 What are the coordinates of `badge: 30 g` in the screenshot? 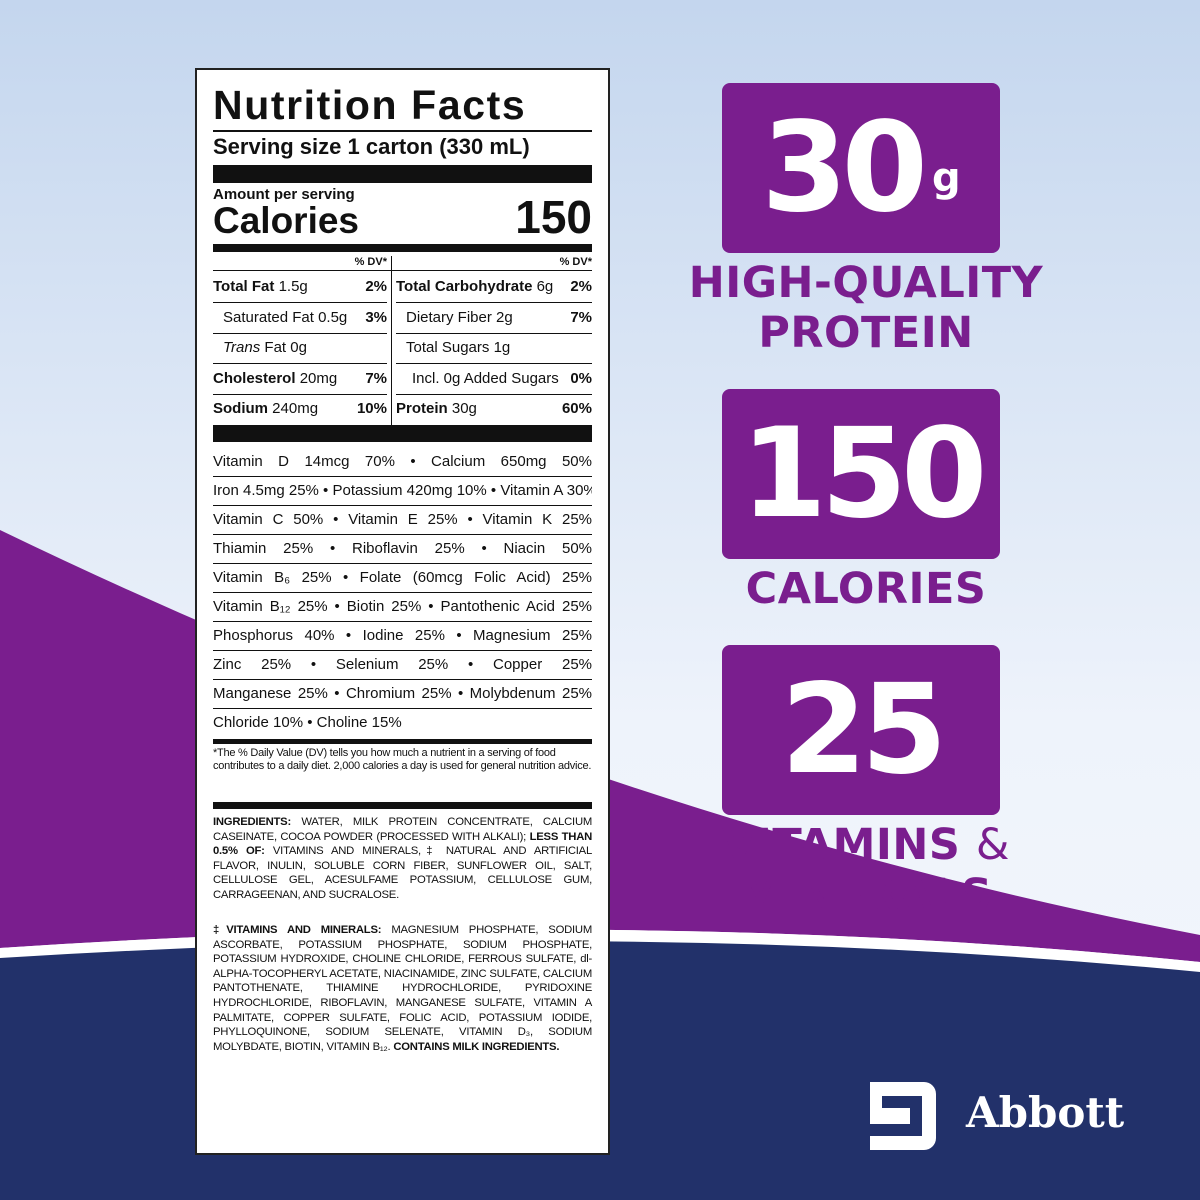 It's located at (861, 168).